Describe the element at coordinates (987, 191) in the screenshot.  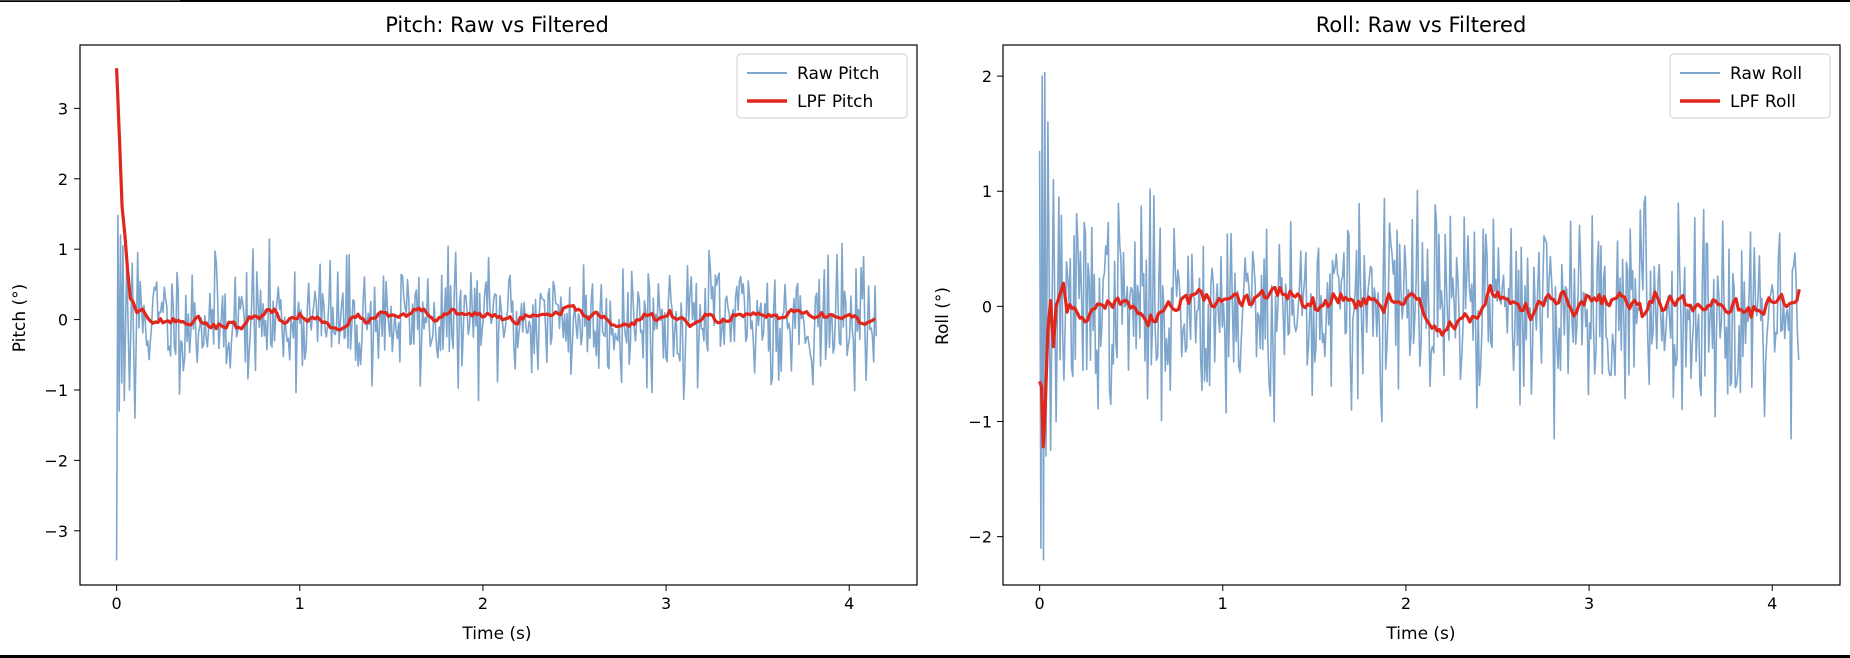
I see `roll-ytick-label: 1` at that location.